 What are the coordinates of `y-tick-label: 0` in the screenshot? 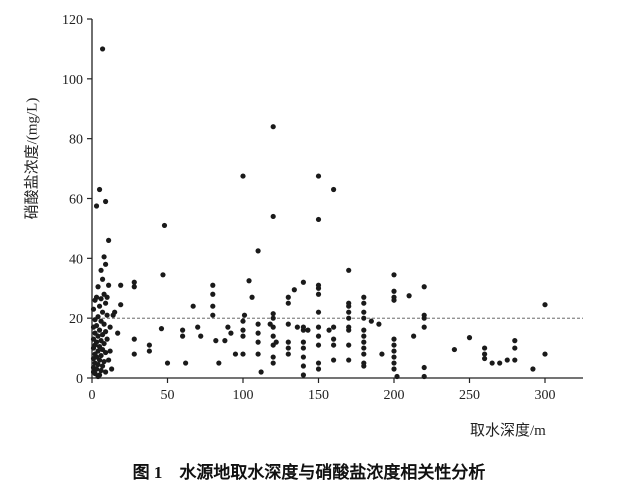 It's located at (79, 379).